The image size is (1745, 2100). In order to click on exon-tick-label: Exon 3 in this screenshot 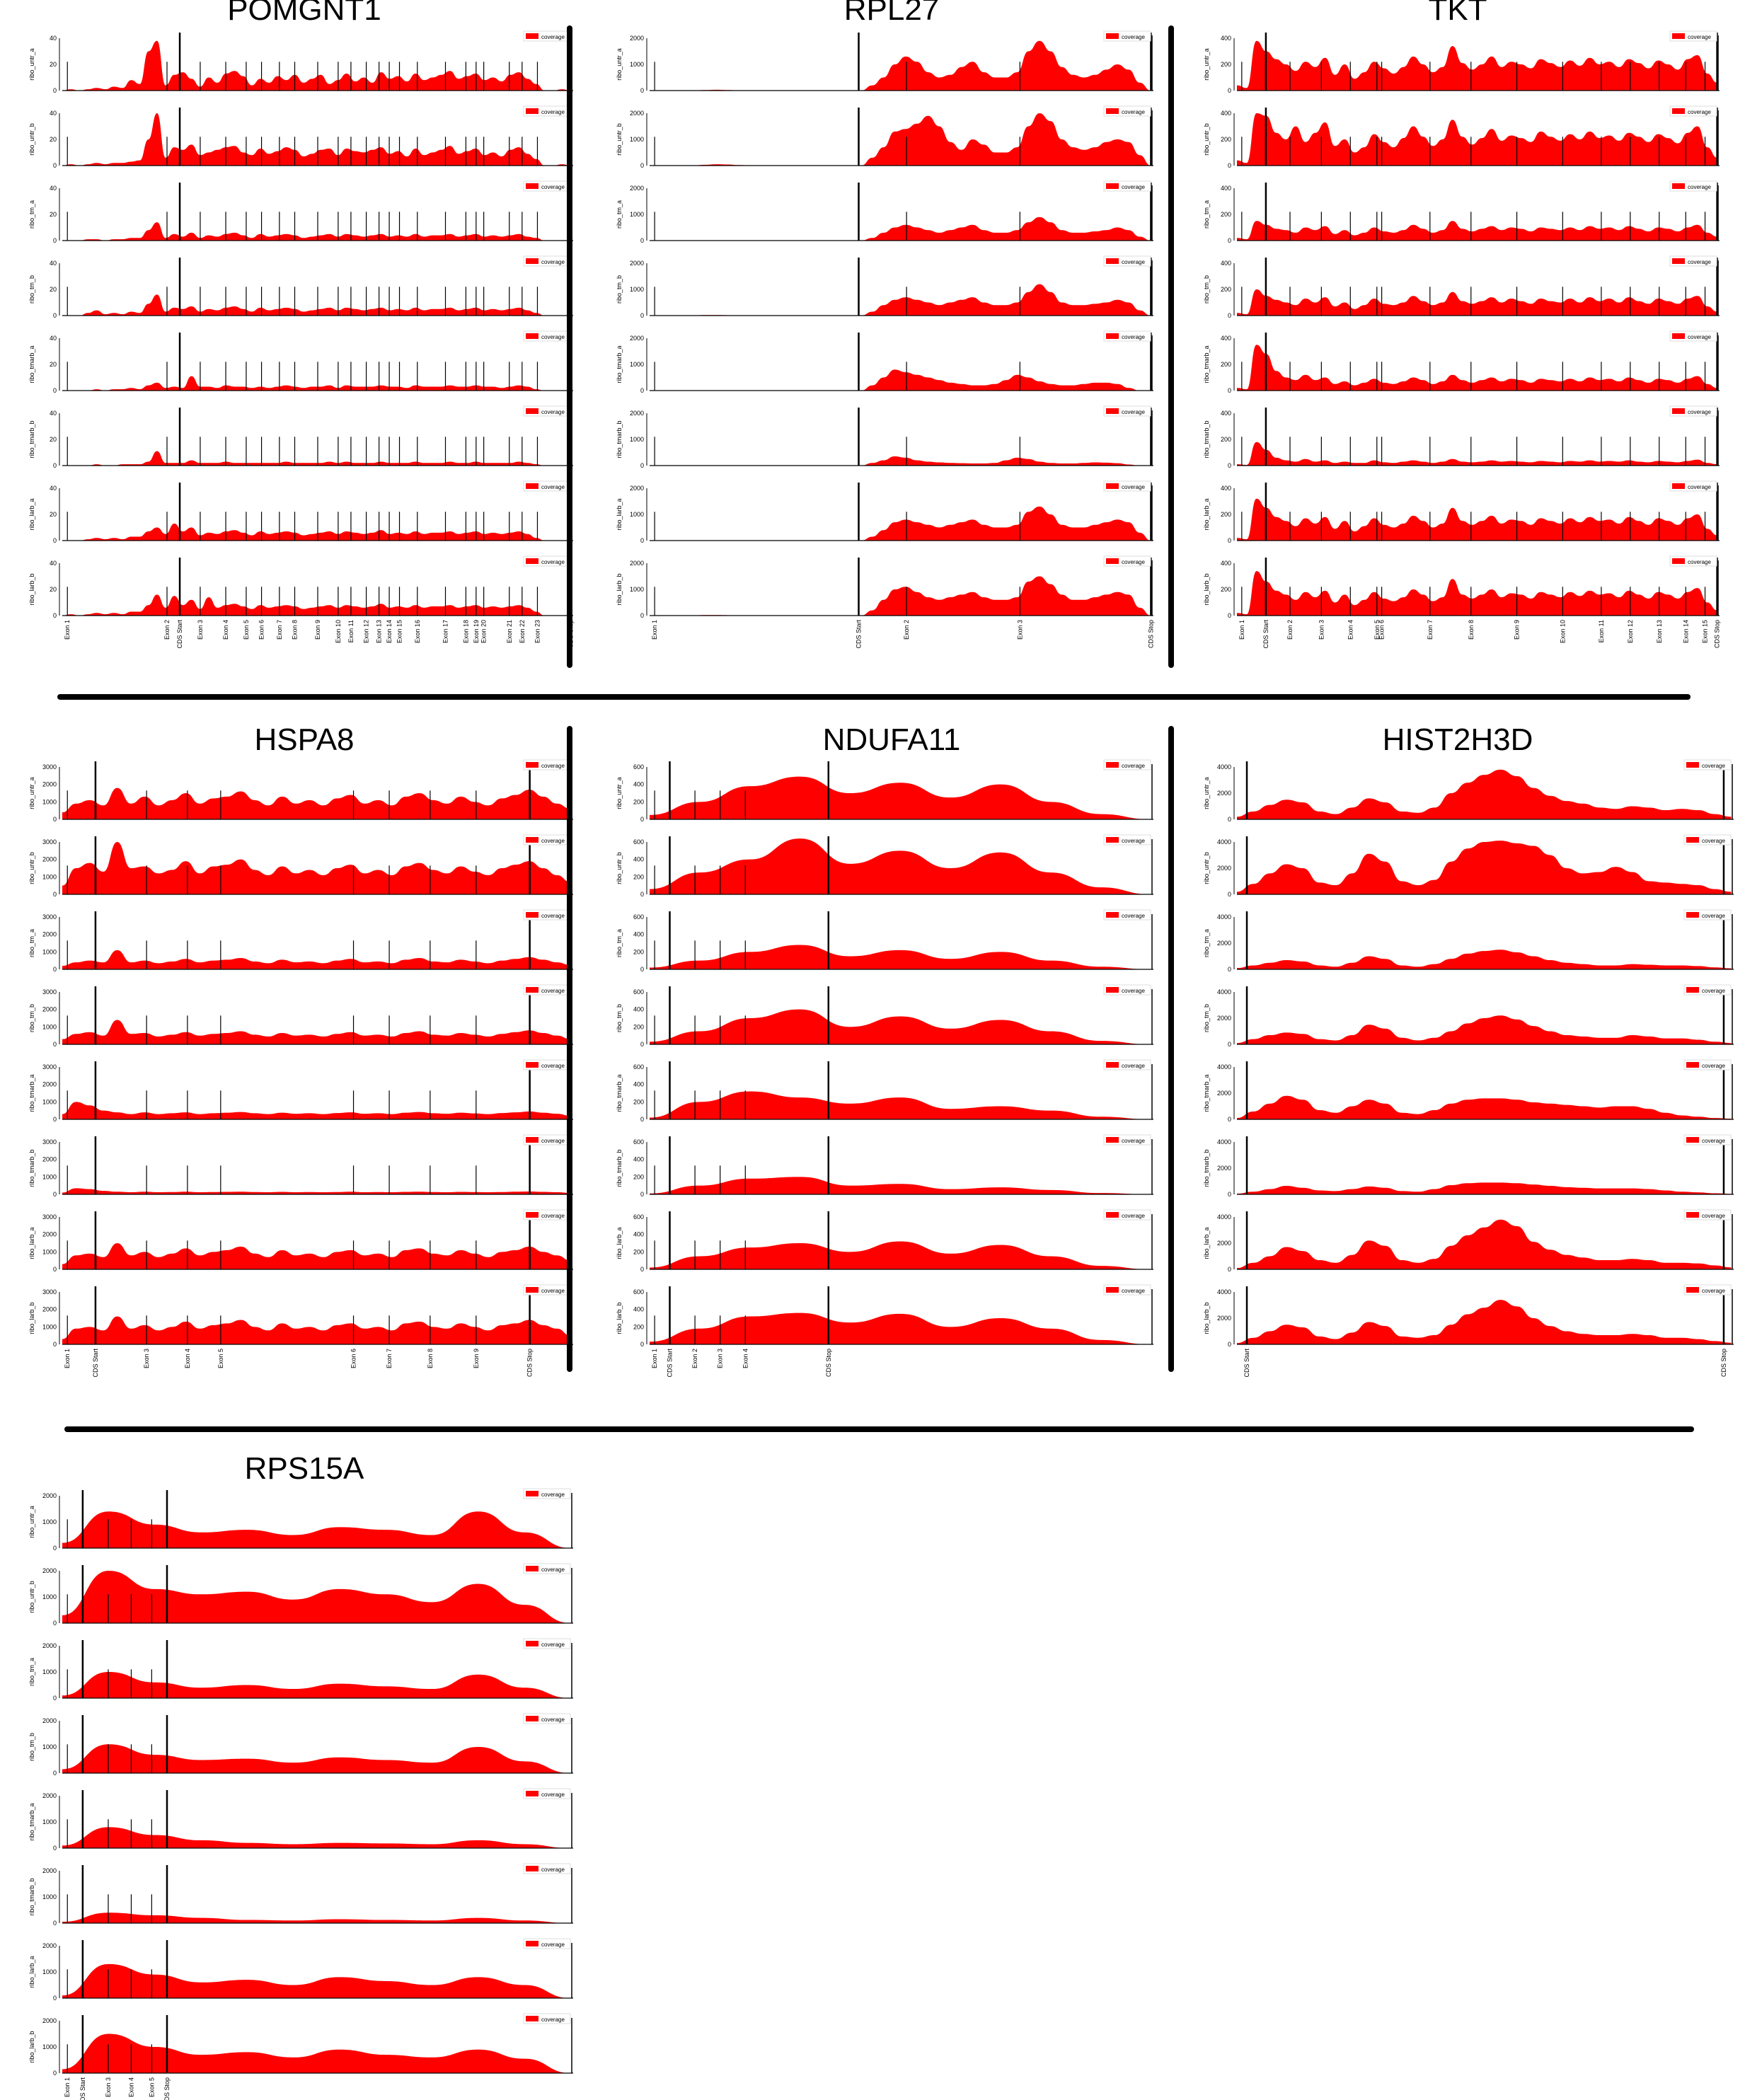, I will do `click(200, 630)`.